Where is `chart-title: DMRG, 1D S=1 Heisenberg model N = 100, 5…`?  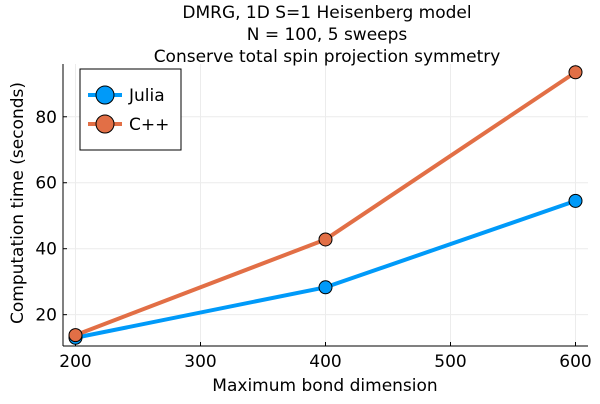 chart-title: DMRG, 1D S=1 Heisenberg model N = 100, 5… is located at coordinates (327, 35).